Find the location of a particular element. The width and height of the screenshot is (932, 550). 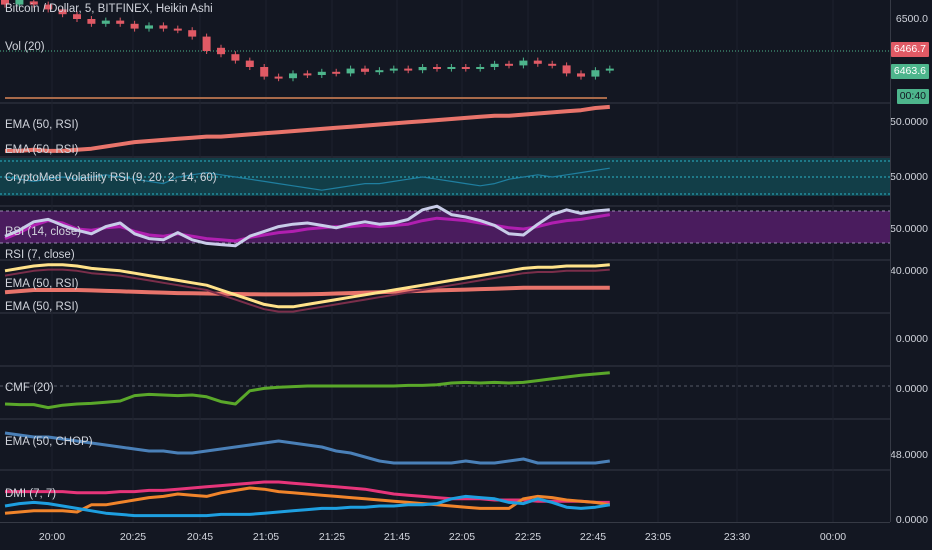

pane-rsi14-label: RSI (14, close) is located at coordinates (43, 232).